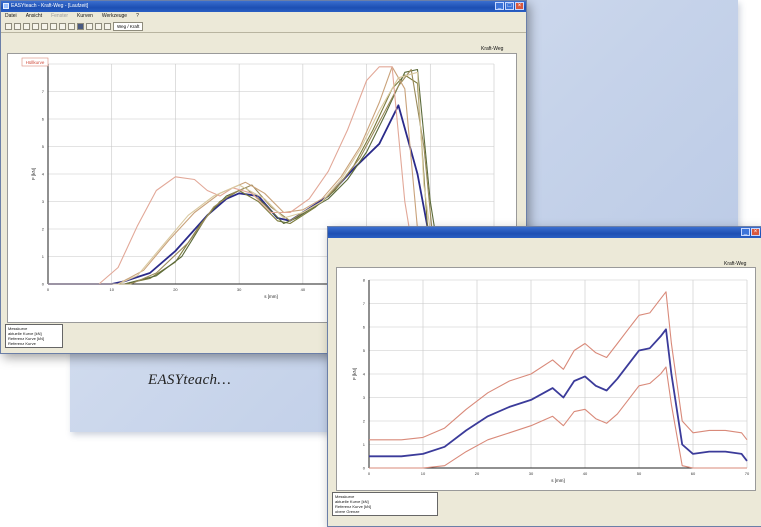 The height and width of the screenshot is (527, 761). What do you see at coordinates (263, 6) in the screenshot?
I see `title-bar: EASYteach - Kraft-Weg - [Laufzeit] _ □ ×` at bounding box center [263, 6].